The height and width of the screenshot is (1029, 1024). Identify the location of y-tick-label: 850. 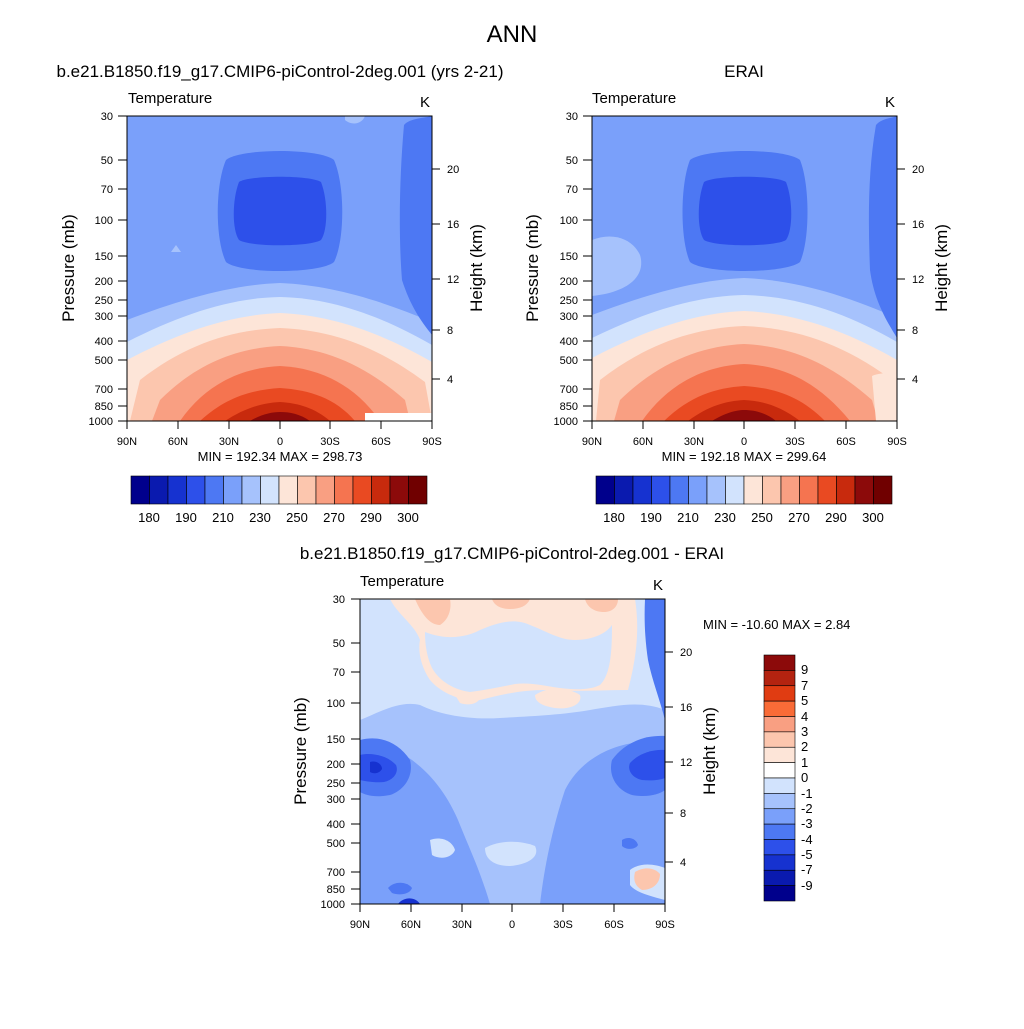
(336, 890).